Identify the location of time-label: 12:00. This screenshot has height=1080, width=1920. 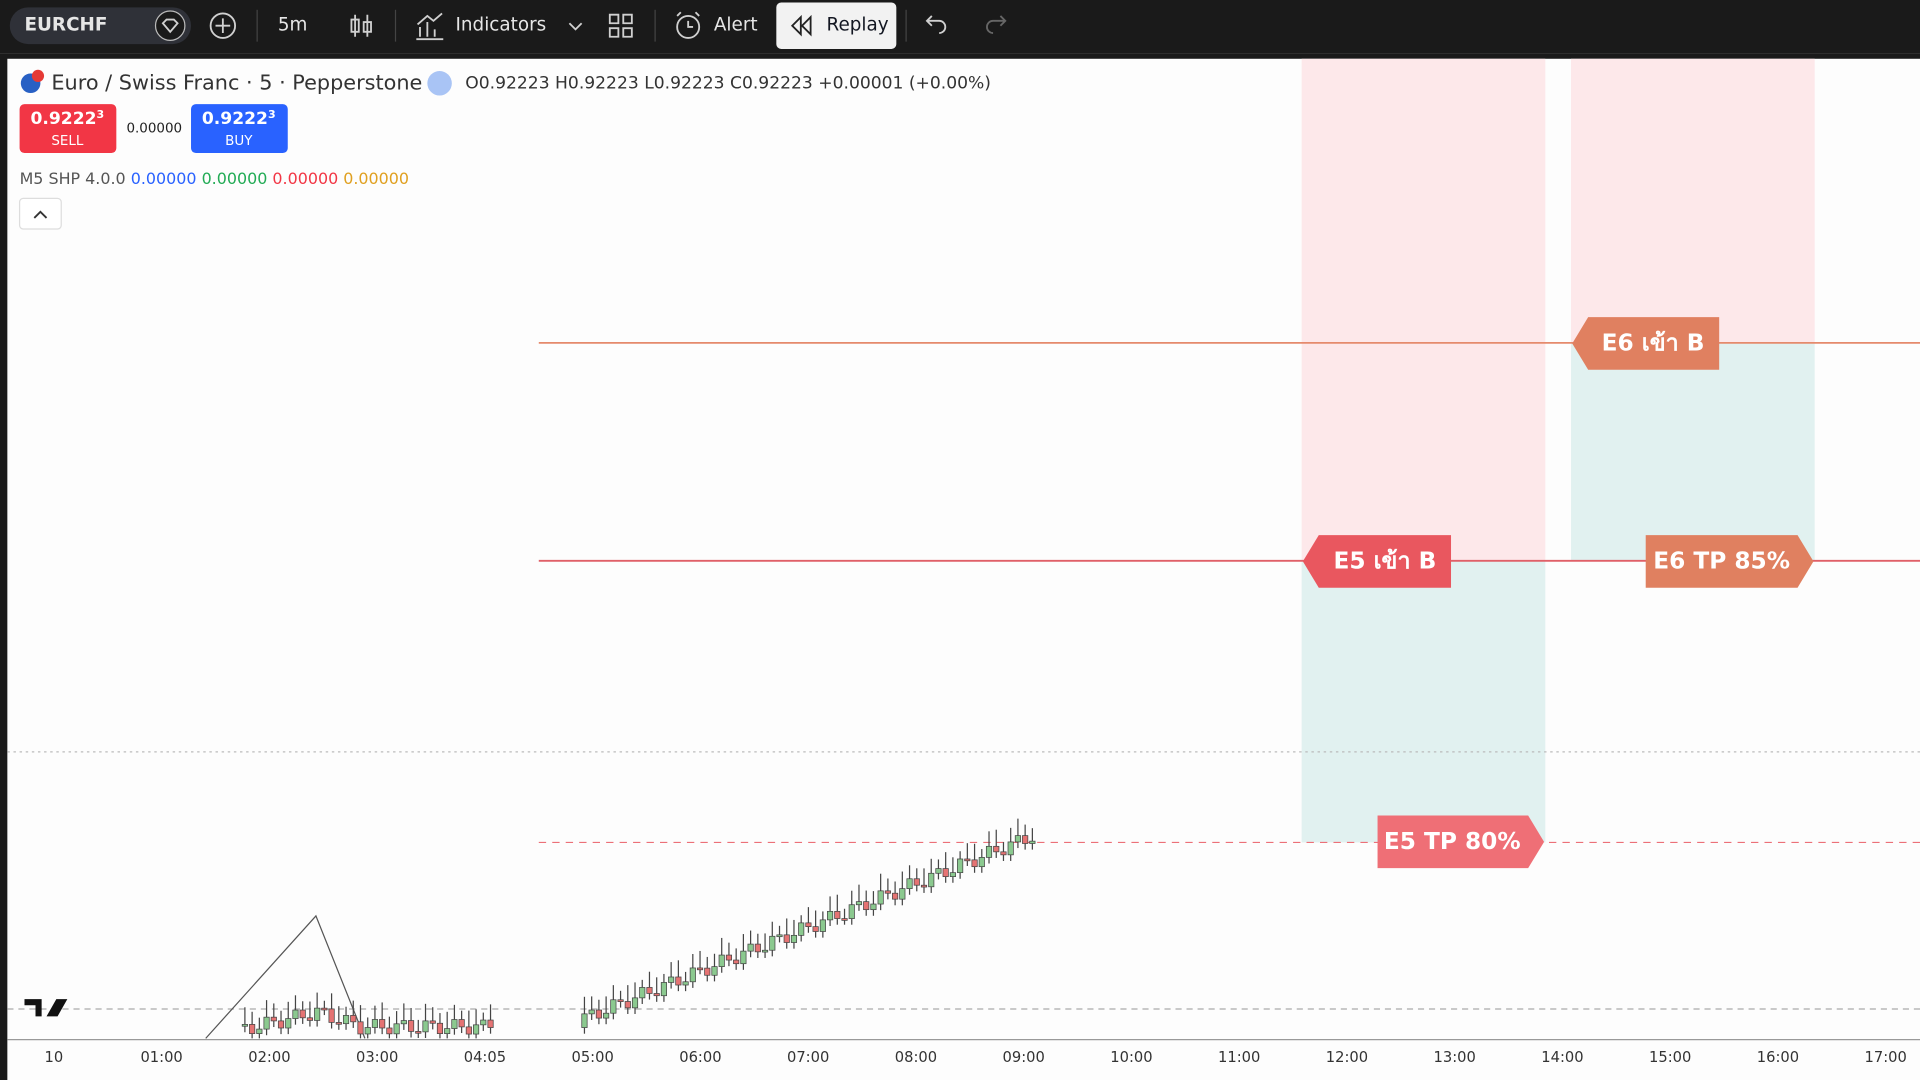
(1347, 1057).